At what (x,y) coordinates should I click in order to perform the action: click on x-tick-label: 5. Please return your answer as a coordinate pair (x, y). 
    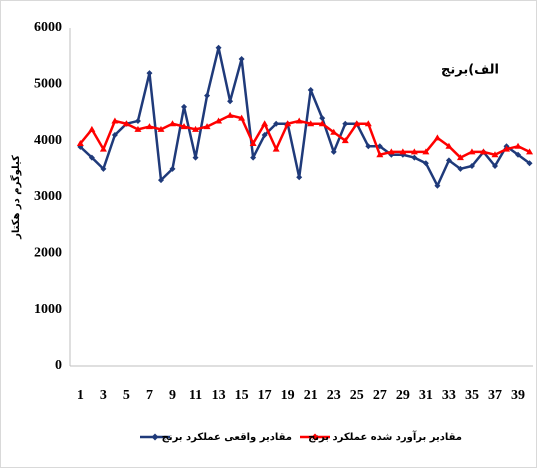
    Looking at the image, I should click on (126, 395).